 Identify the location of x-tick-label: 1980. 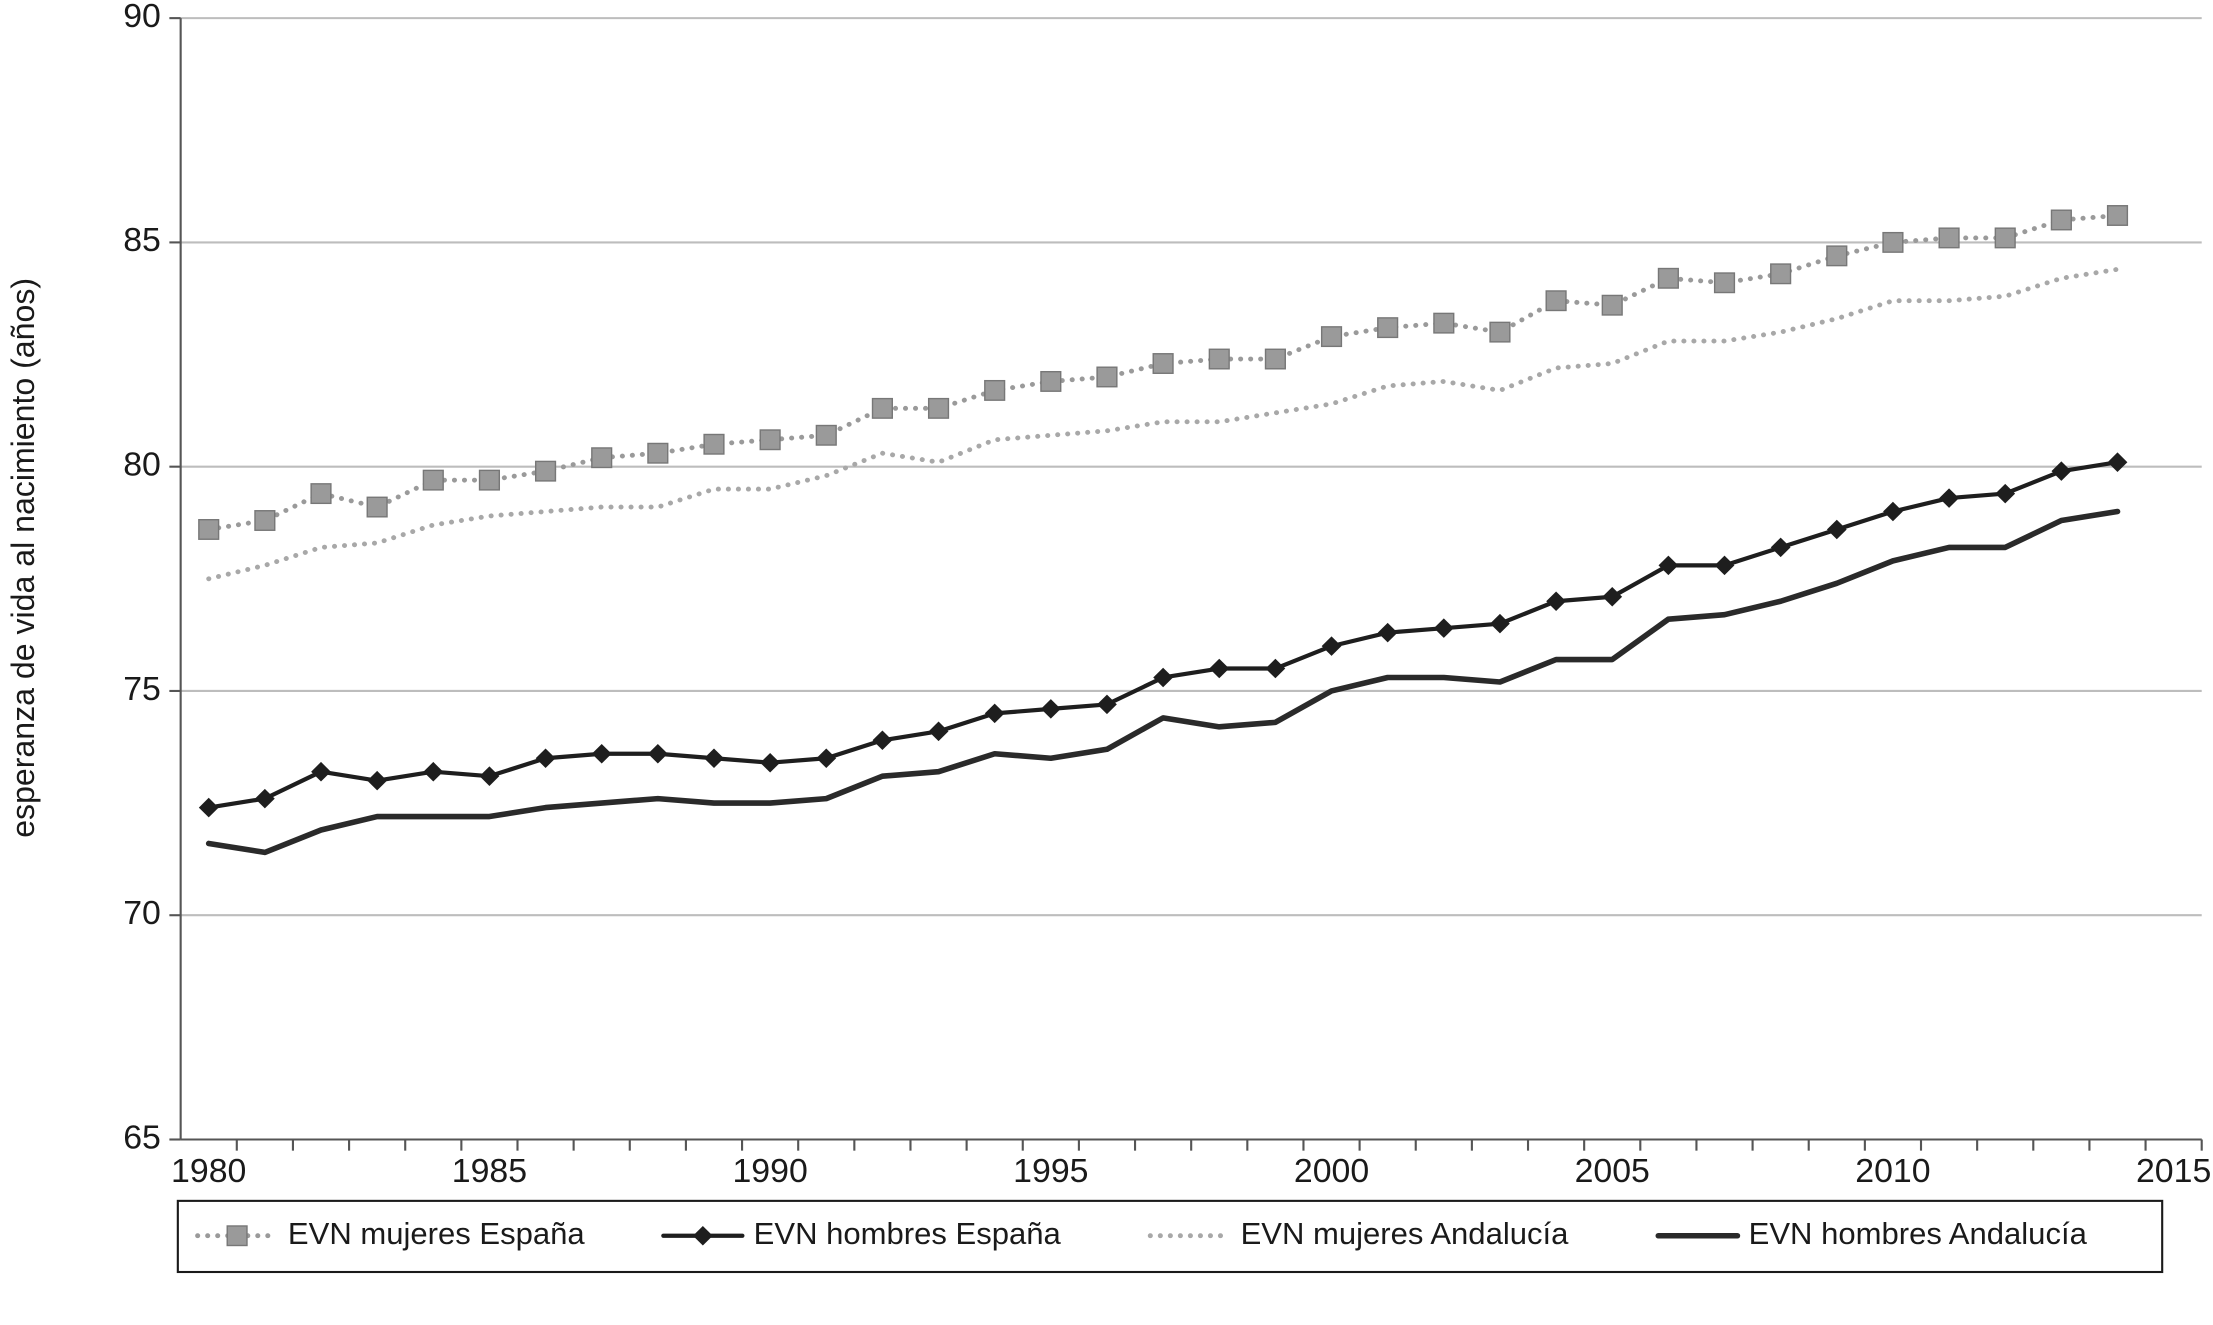
(208, 1171).